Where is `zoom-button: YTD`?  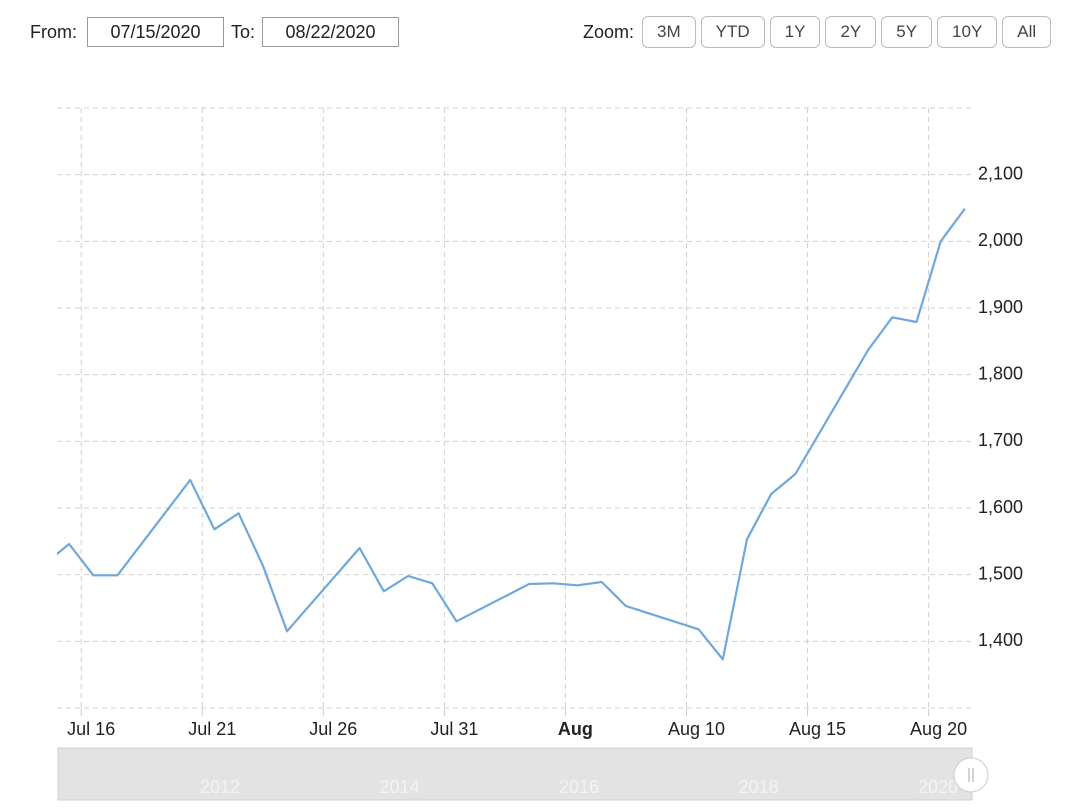 zoom-button: YTD is located at coordinates (732, 32).